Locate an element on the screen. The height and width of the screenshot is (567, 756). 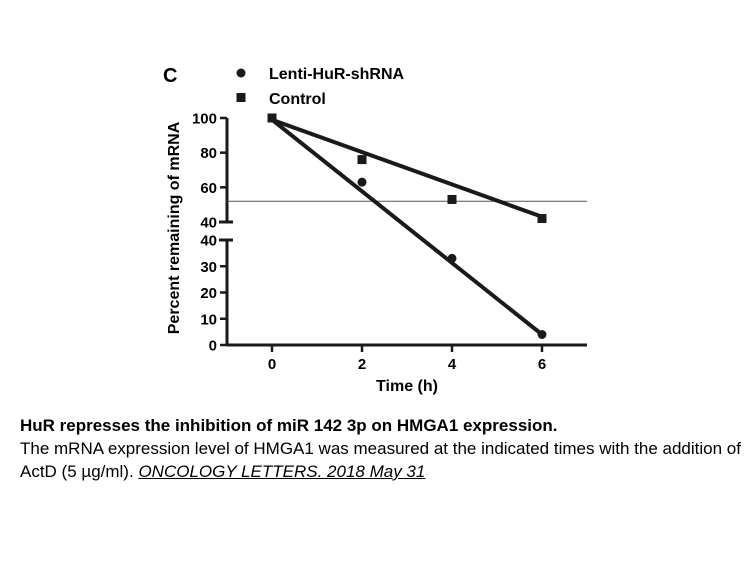
y-tick-label-lower-30: 30 is located at coordinates (208, 267).